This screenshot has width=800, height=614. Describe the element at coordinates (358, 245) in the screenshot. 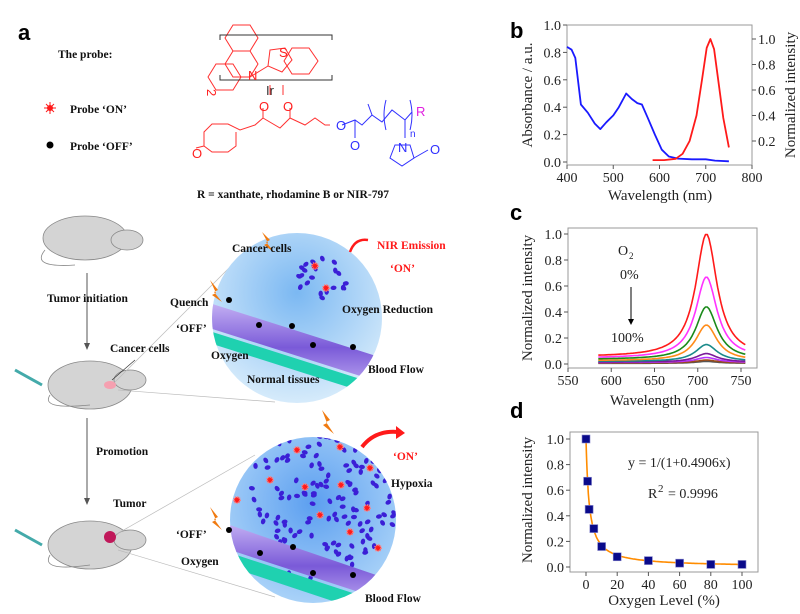

I see `emission-arrow-icon` at that location.